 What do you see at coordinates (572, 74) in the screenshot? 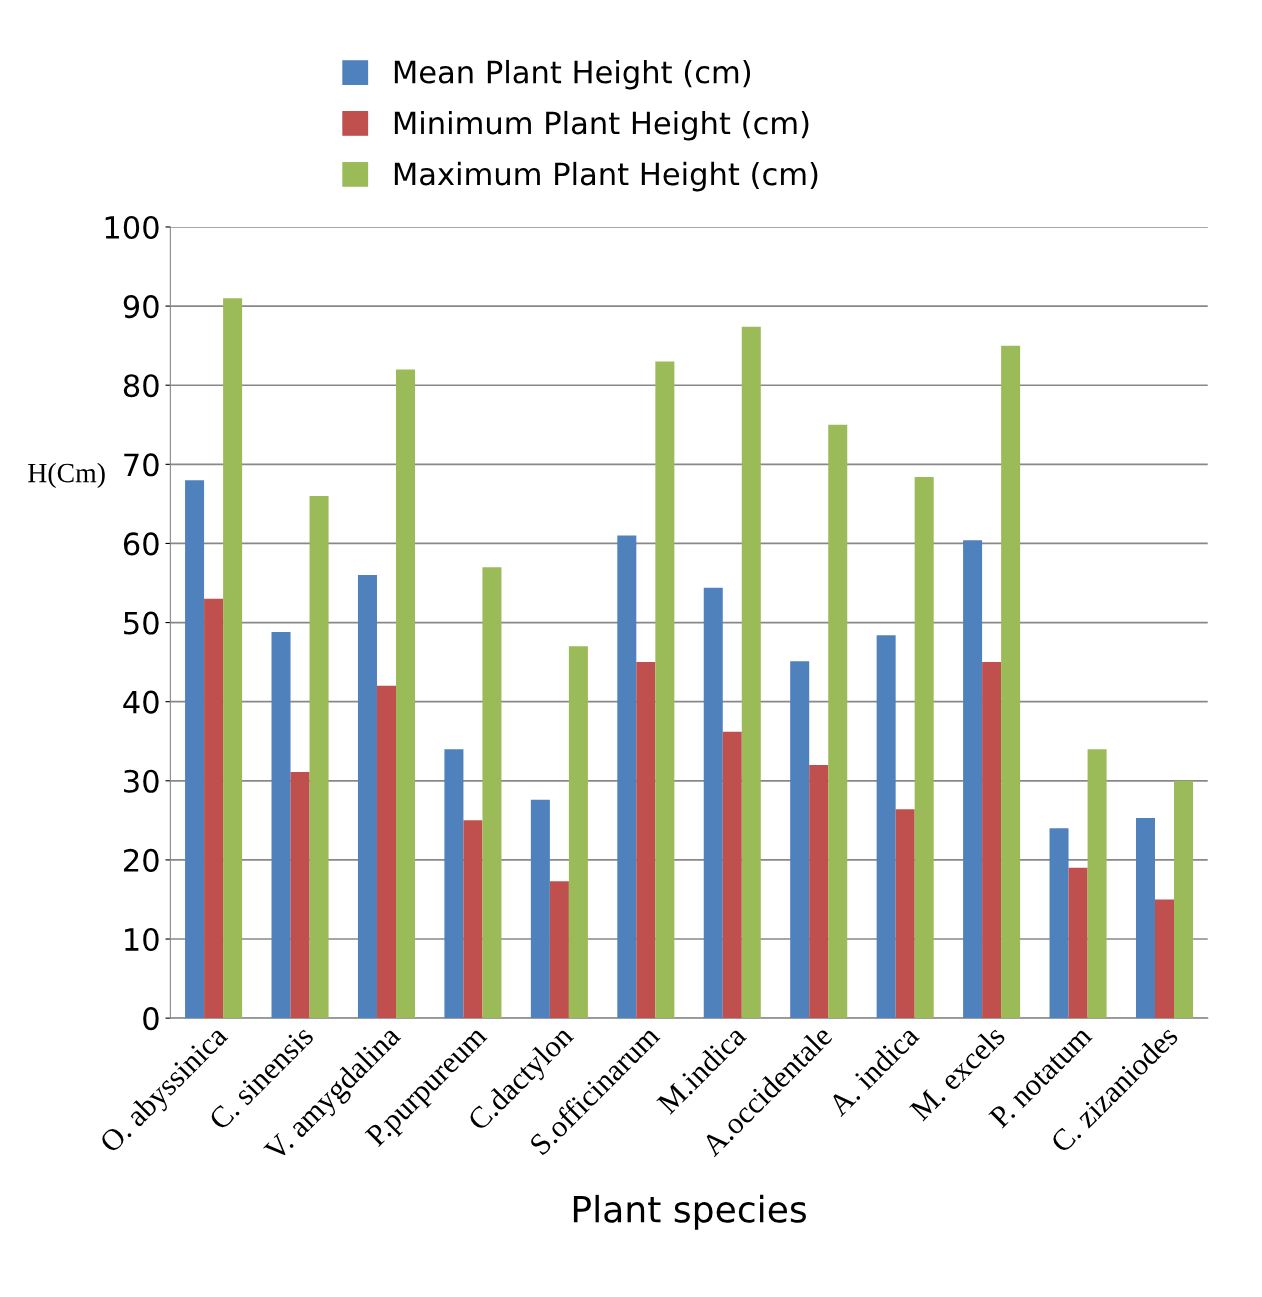
I see `legend-label: Mean Plant Height (cm)` at bounding box center [572, 74].